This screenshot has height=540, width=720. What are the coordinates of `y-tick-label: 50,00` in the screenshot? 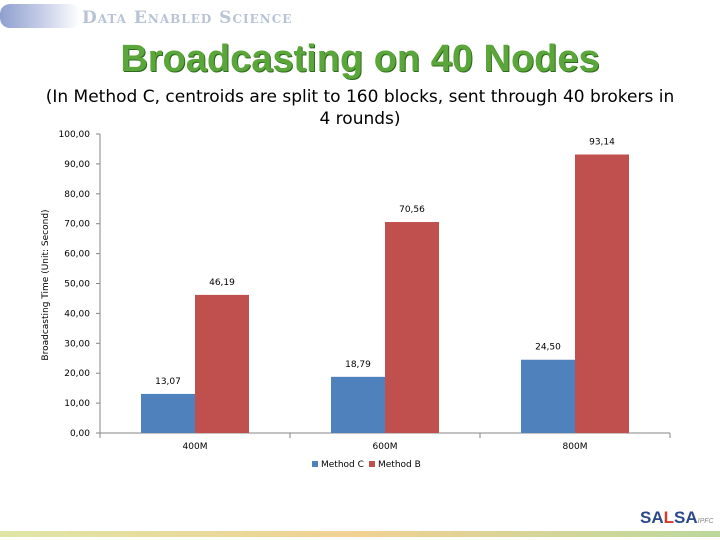 It's located at (77, 285).